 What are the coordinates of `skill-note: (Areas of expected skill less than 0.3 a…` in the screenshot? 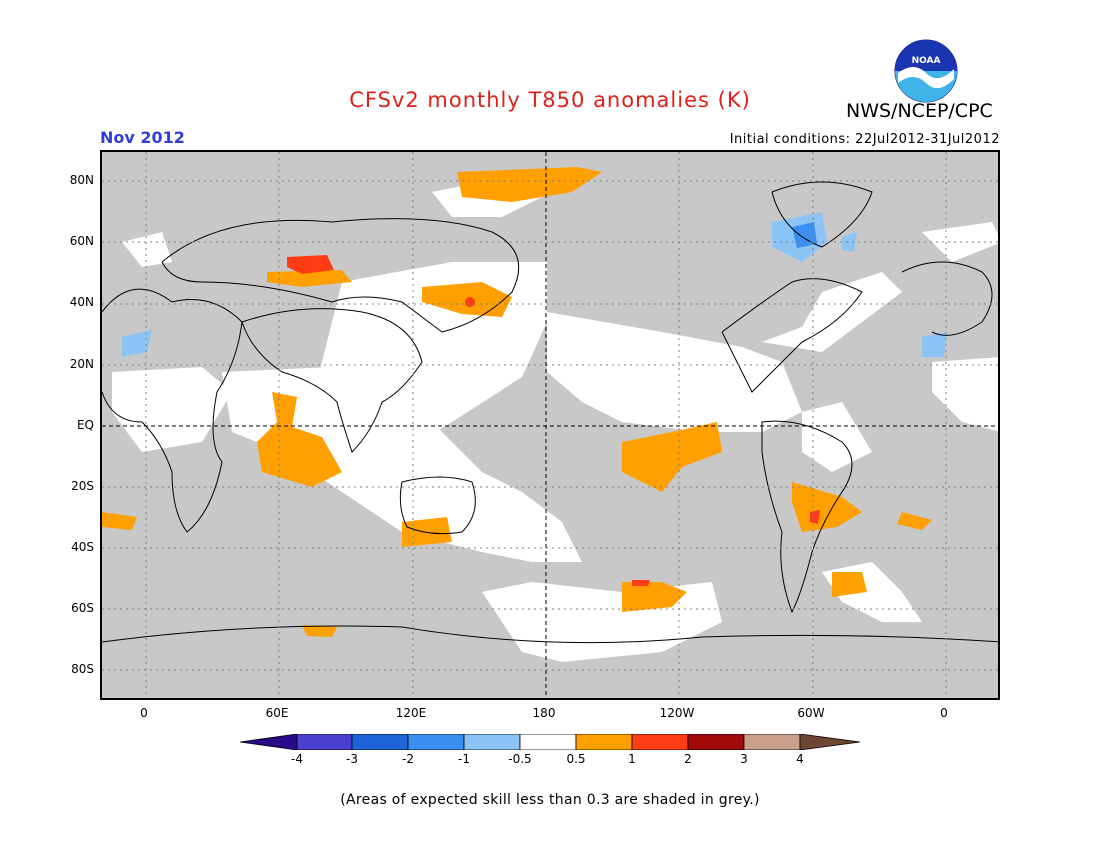 It's located at (550, 800).